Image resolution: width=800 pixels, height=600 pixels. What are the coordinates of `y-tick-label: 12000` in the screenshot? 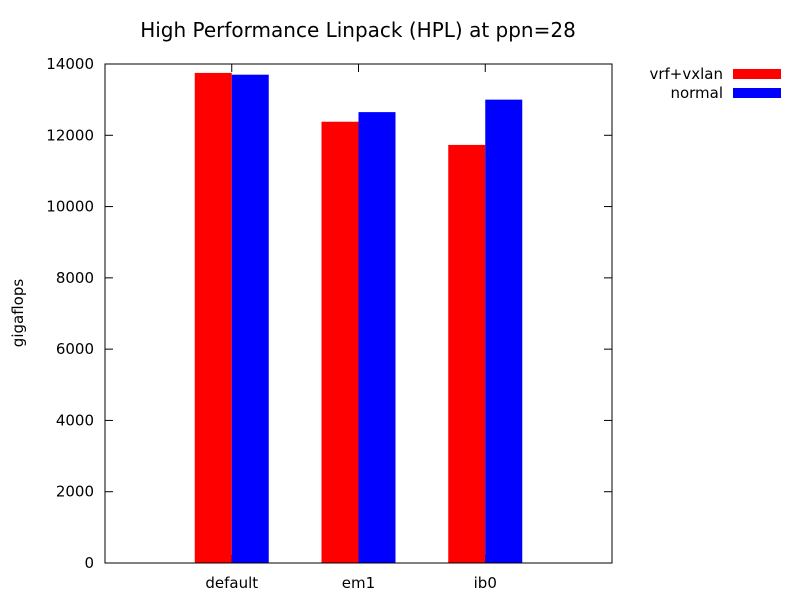 It's located at (70, 135).